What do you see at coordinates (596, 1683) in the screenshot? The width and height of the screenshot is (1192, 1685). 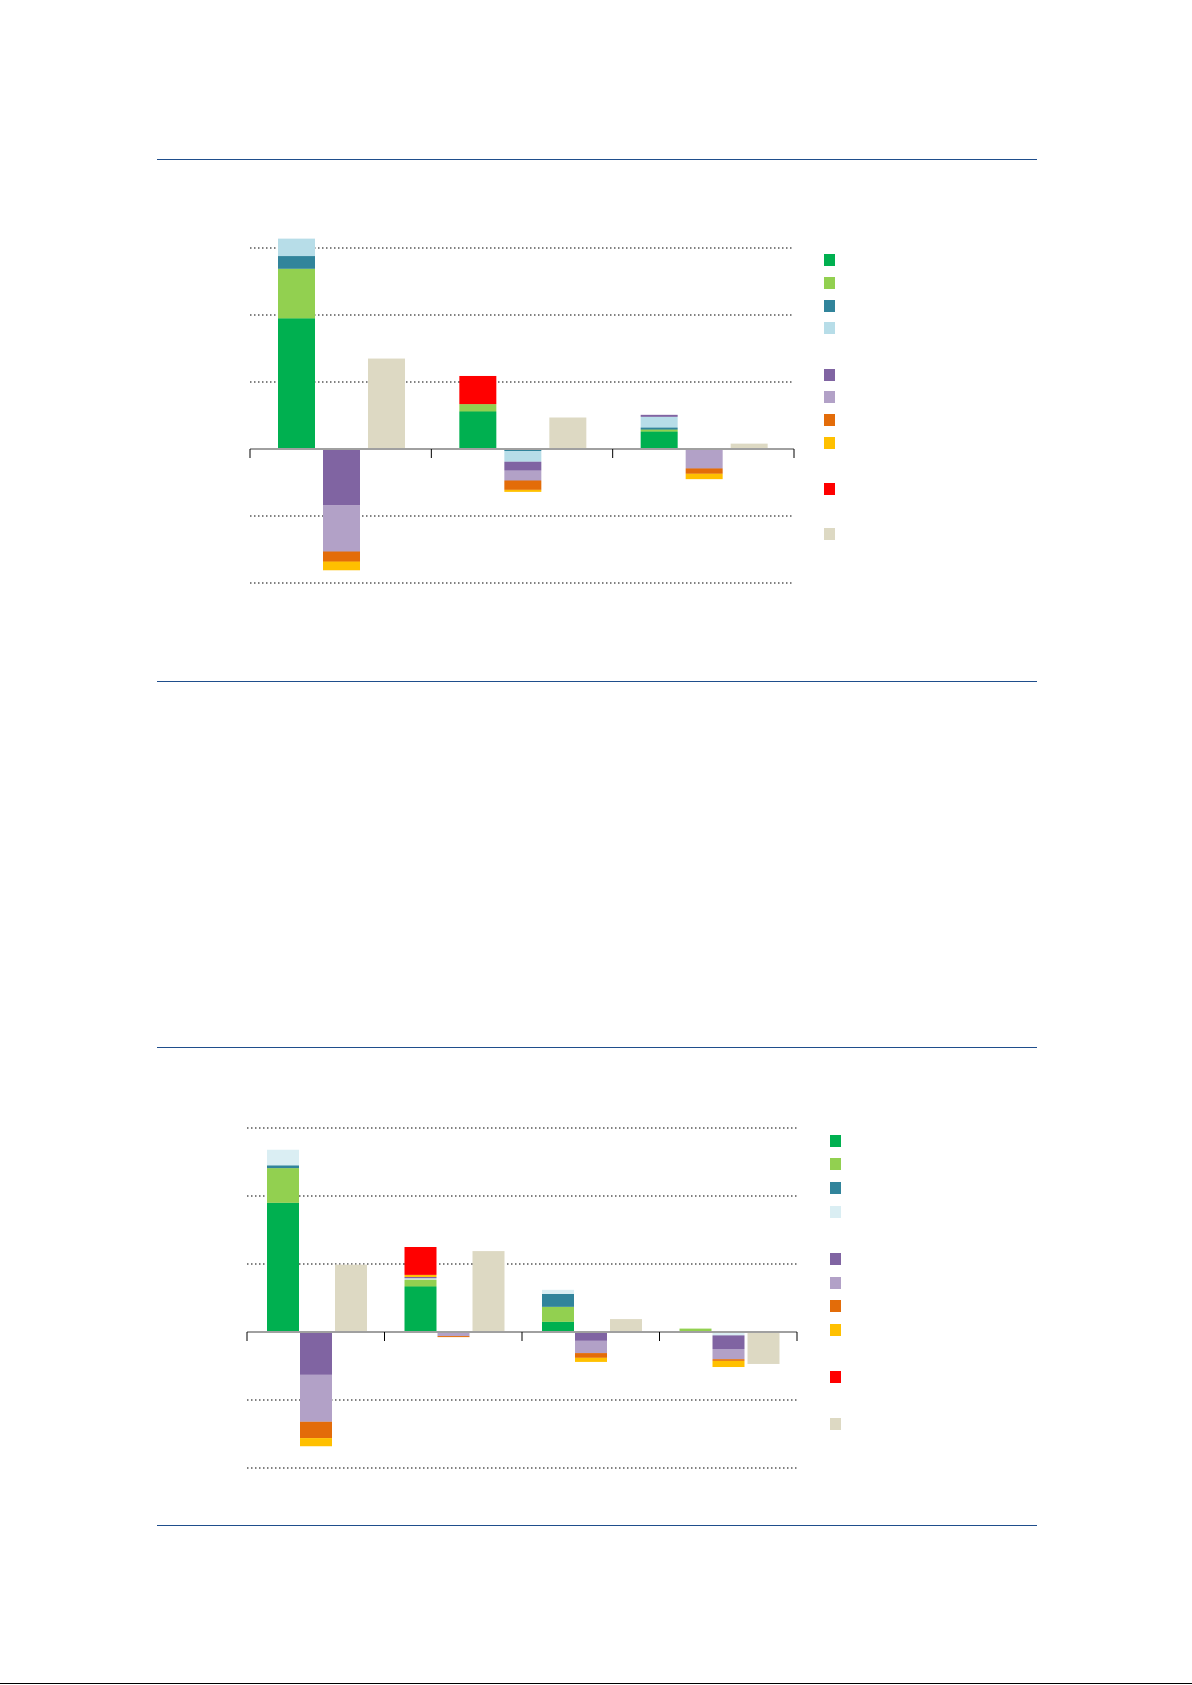 I see `page-footer-rule` at bounding box center [596, 1683].